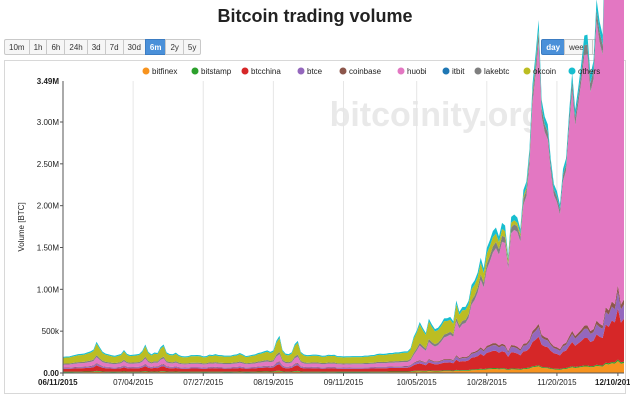 Image resolution: width=630 pixels, height=412 pixels. Describe the element at coordinates (344, 382) in the screenshot. I see `x-tick-label: 09/11/2015` at that location.